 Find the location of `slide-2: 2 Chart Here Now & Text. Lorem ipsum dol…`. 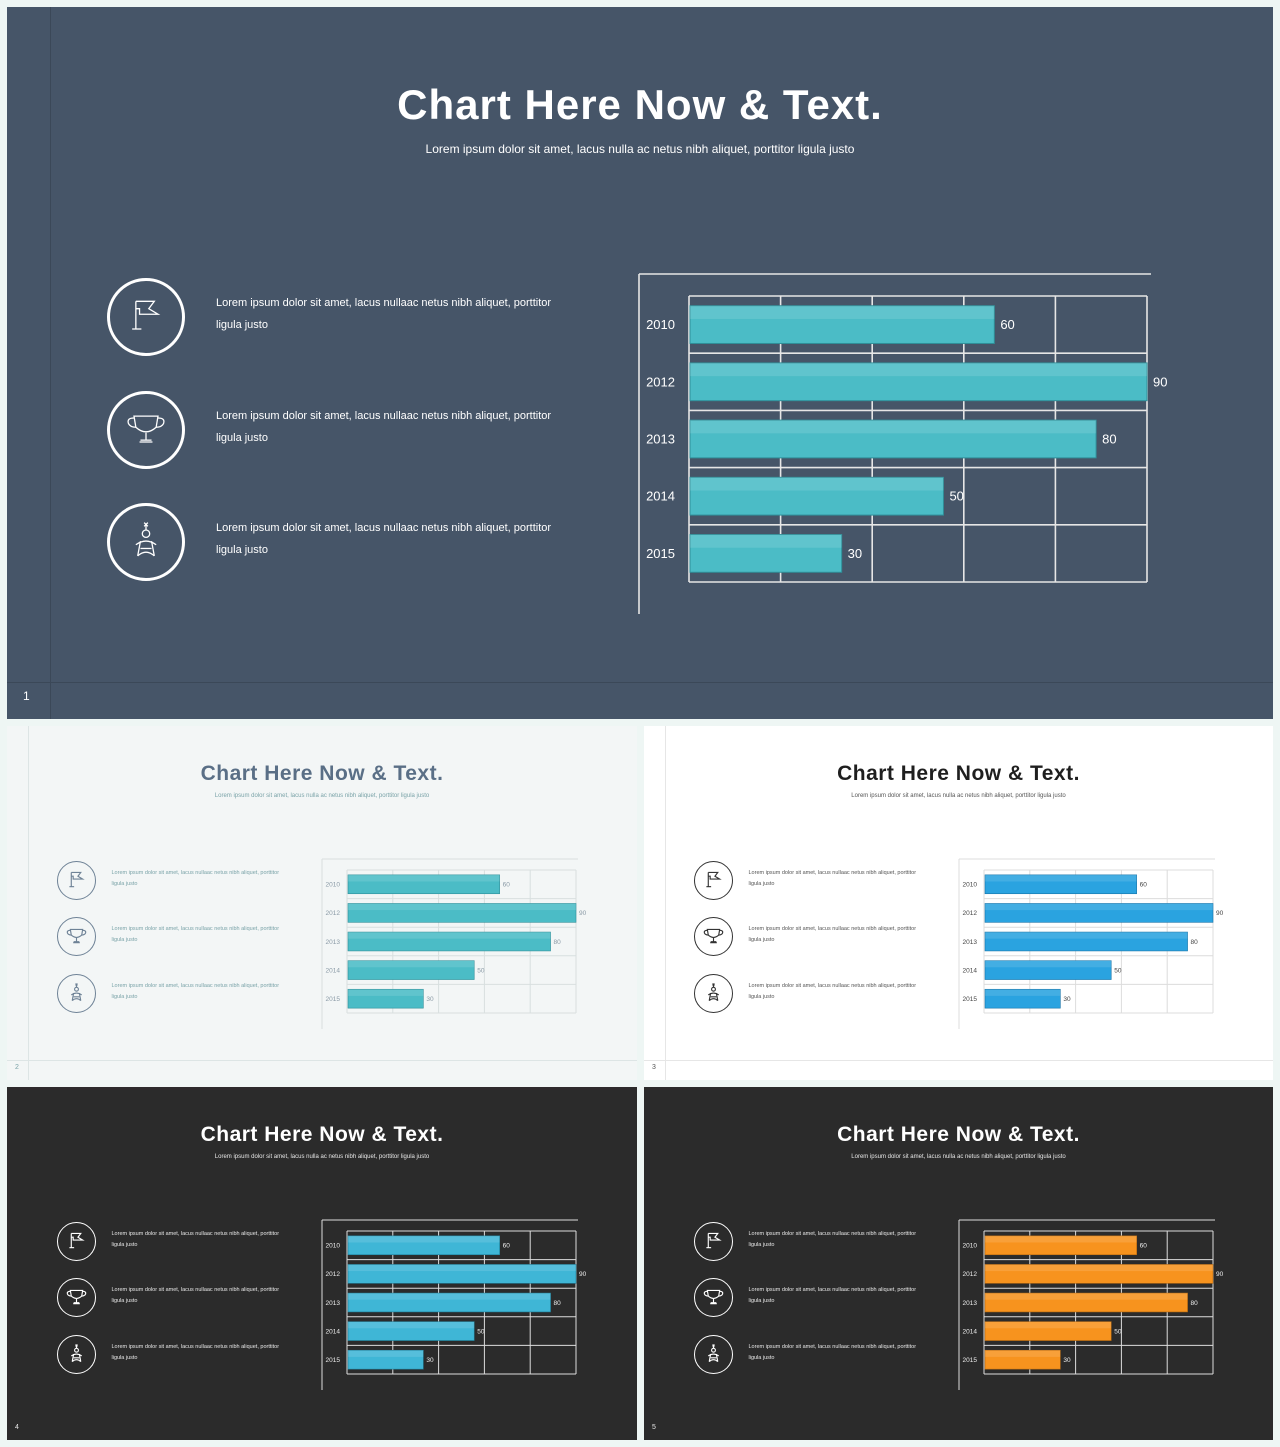

slide-2: 2 Chart Here Now & Text. Lorem ipsum dol… is located at coordinates (322, 903).